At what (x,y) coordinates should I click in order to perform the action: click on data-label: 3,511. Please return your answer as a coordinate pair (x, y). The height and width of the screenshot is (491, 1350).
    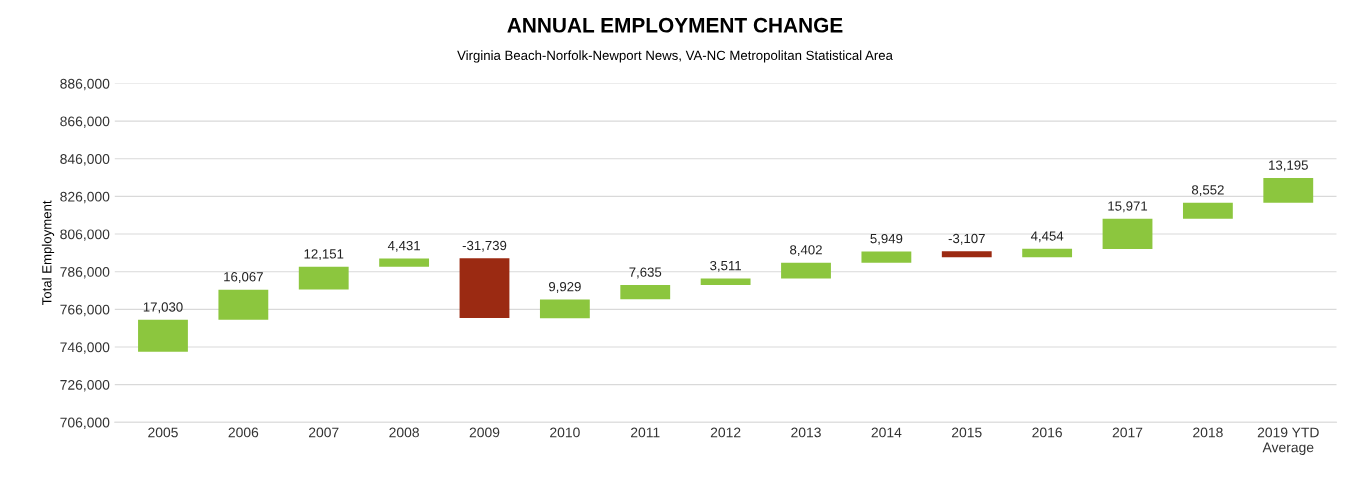
    Looking at the image, I should click on (726, 266).